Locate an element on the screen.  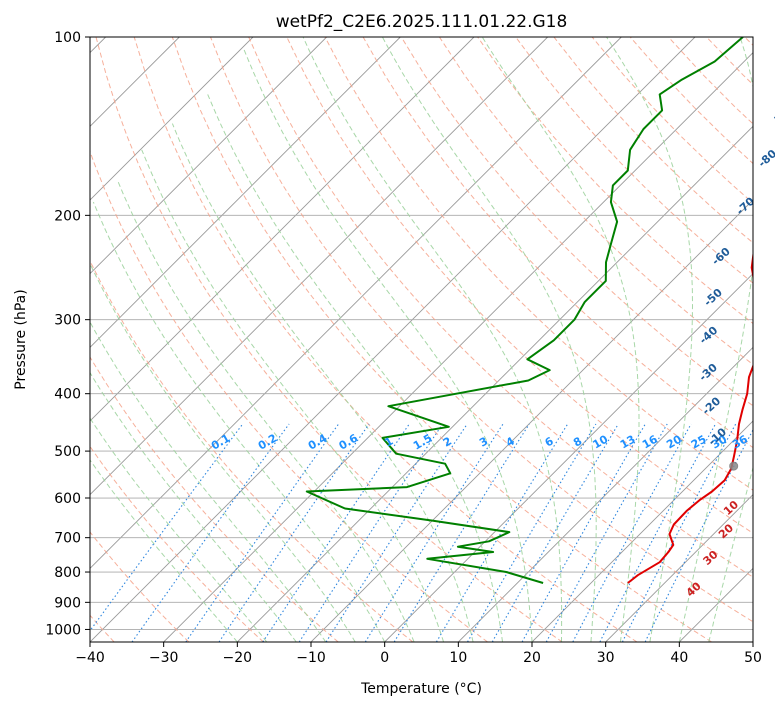
mixing-ratio-label: 0.1 is located at coordinates (220, 442).